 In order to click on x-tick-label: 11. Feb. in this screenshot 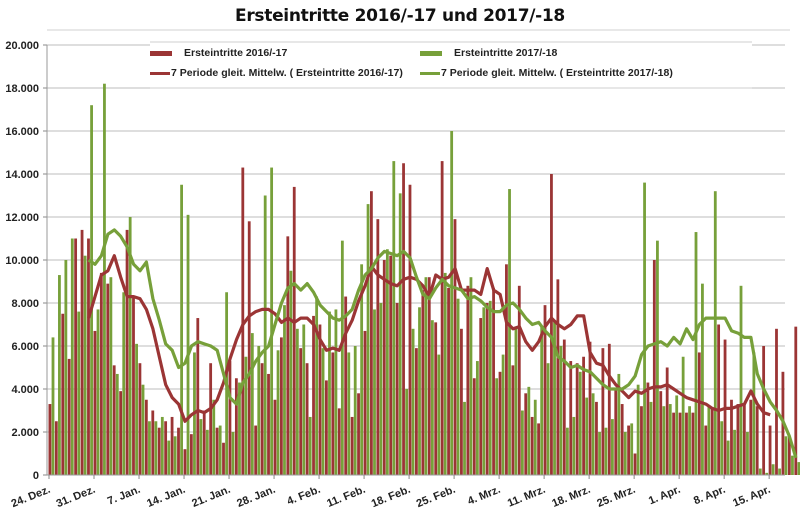, I will do `click(346, 497)`.